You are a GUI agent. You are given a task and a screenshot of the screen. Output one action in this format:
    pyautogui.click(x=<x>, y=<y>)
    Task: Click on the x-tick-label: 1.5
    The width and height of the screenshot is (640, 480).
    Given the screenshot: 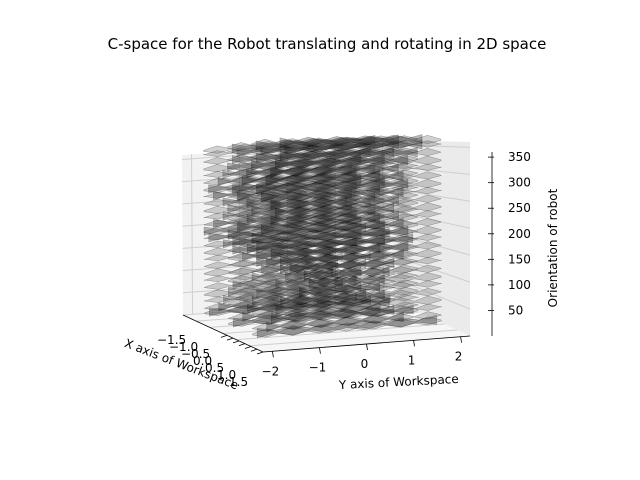 What is the action you would take?
    pyautogui.click(x=238, y=382)
    